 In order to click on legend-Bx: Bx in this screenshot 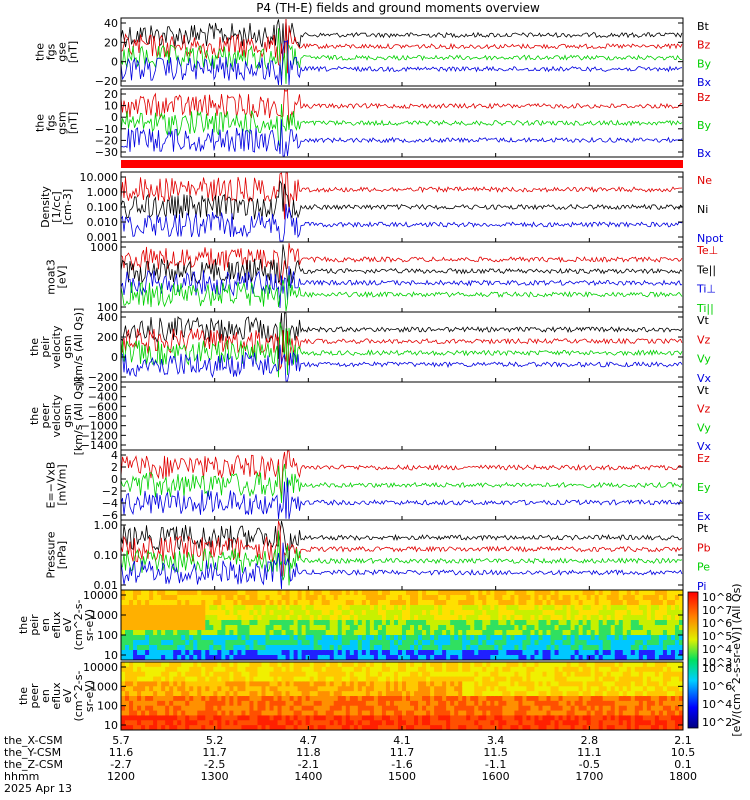, I will do `click(704, 82)`.